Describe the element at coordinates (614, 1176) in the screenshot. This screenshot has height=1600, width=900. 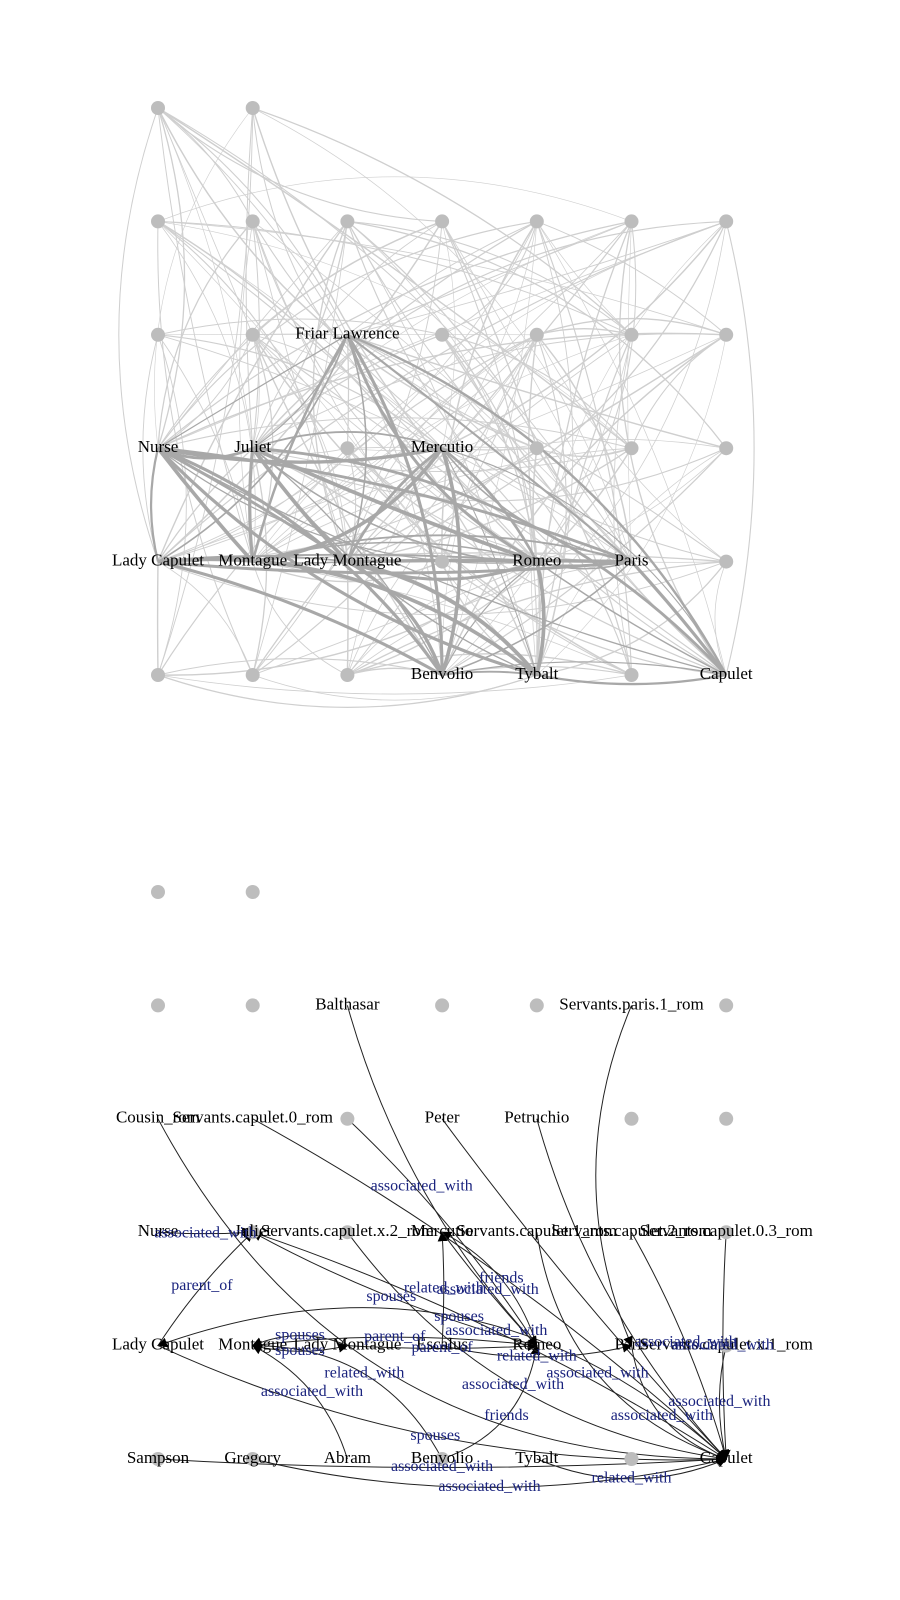
I see `bottom-edge-servants-paris-1-rom-to-paris` at that location.